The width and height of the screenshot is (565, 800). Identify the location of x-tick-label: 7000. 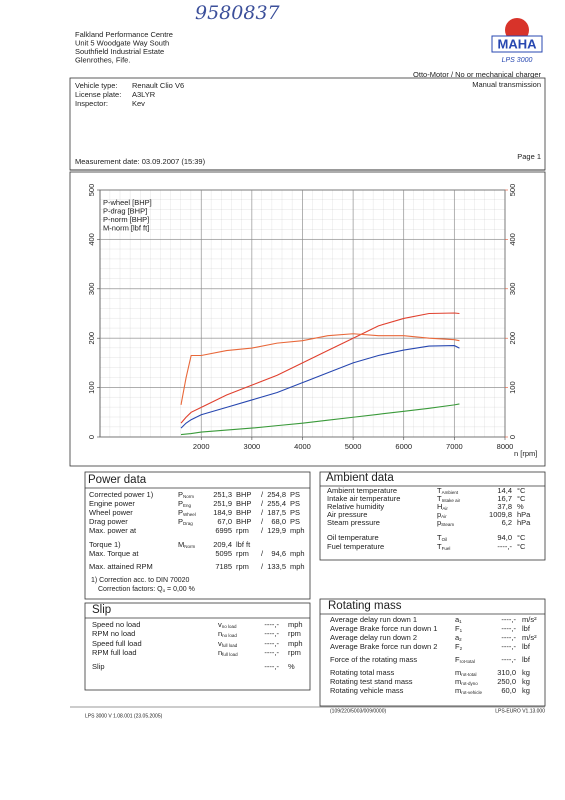
(454, 446).